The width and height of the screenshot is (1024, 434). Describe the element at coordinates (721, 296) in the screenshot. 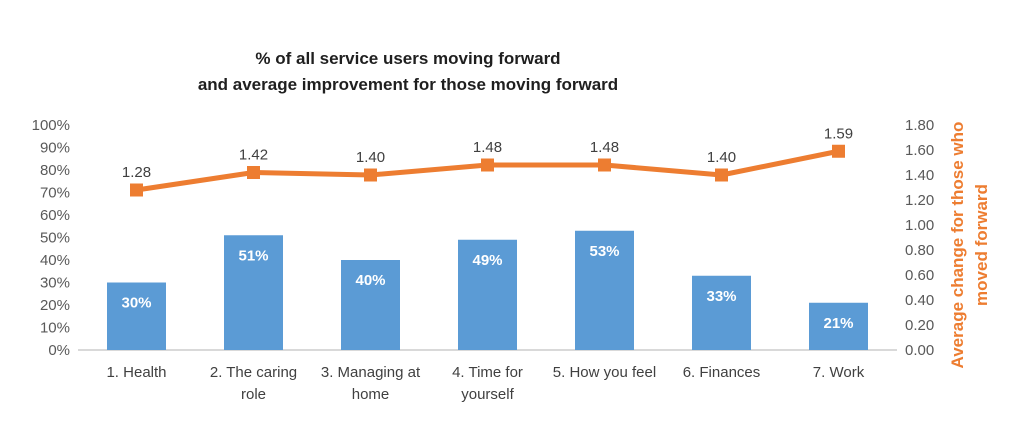

I see `bar-value-label: 33%` at that location.